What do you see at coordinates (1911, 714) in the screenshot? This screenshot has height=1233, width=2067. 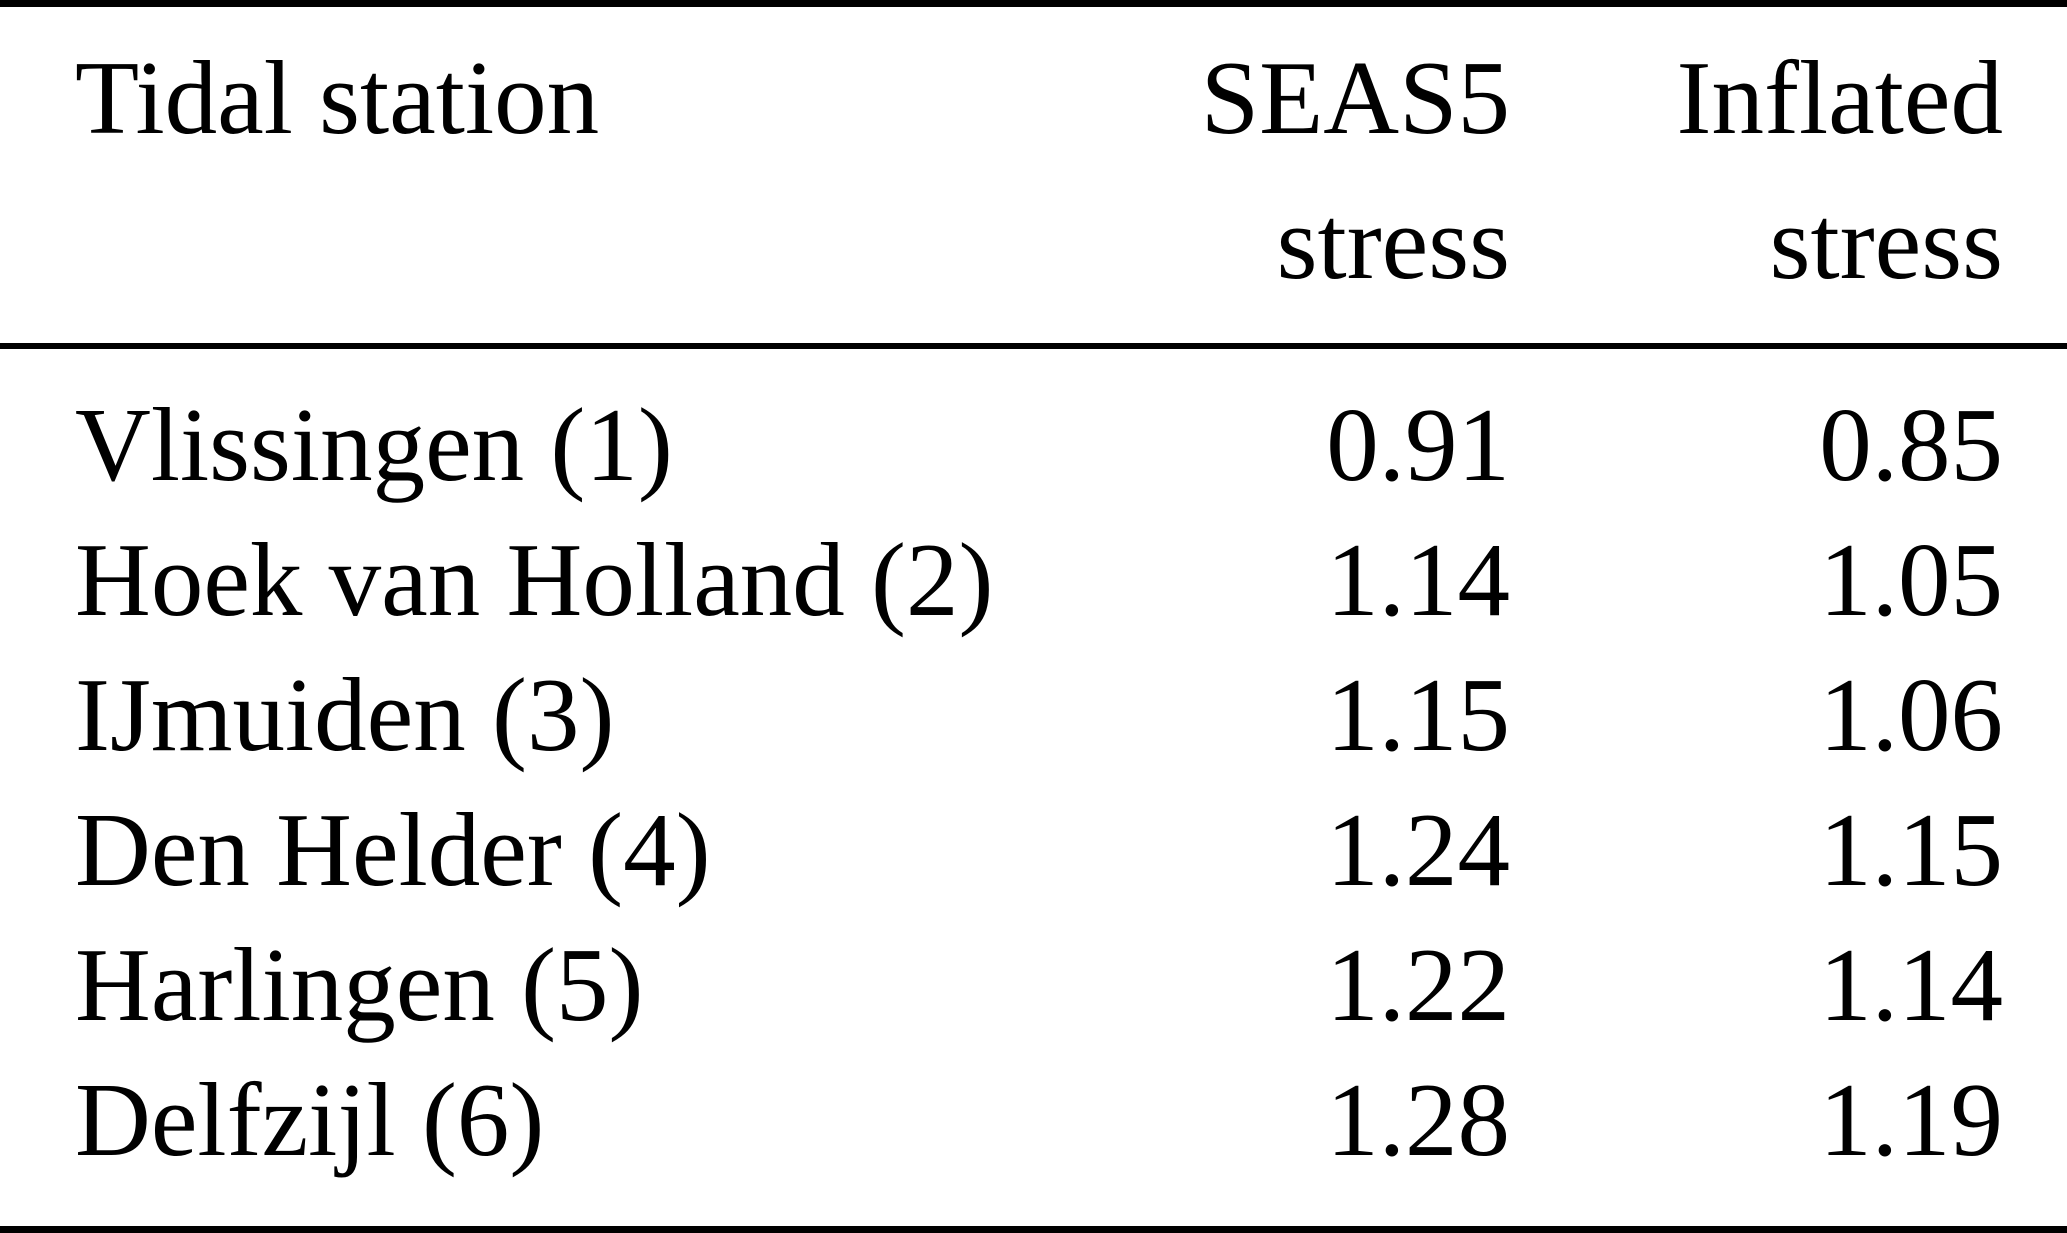 I see `inflated-stress-cell: 1.06` at bounding box center [1911, 714].